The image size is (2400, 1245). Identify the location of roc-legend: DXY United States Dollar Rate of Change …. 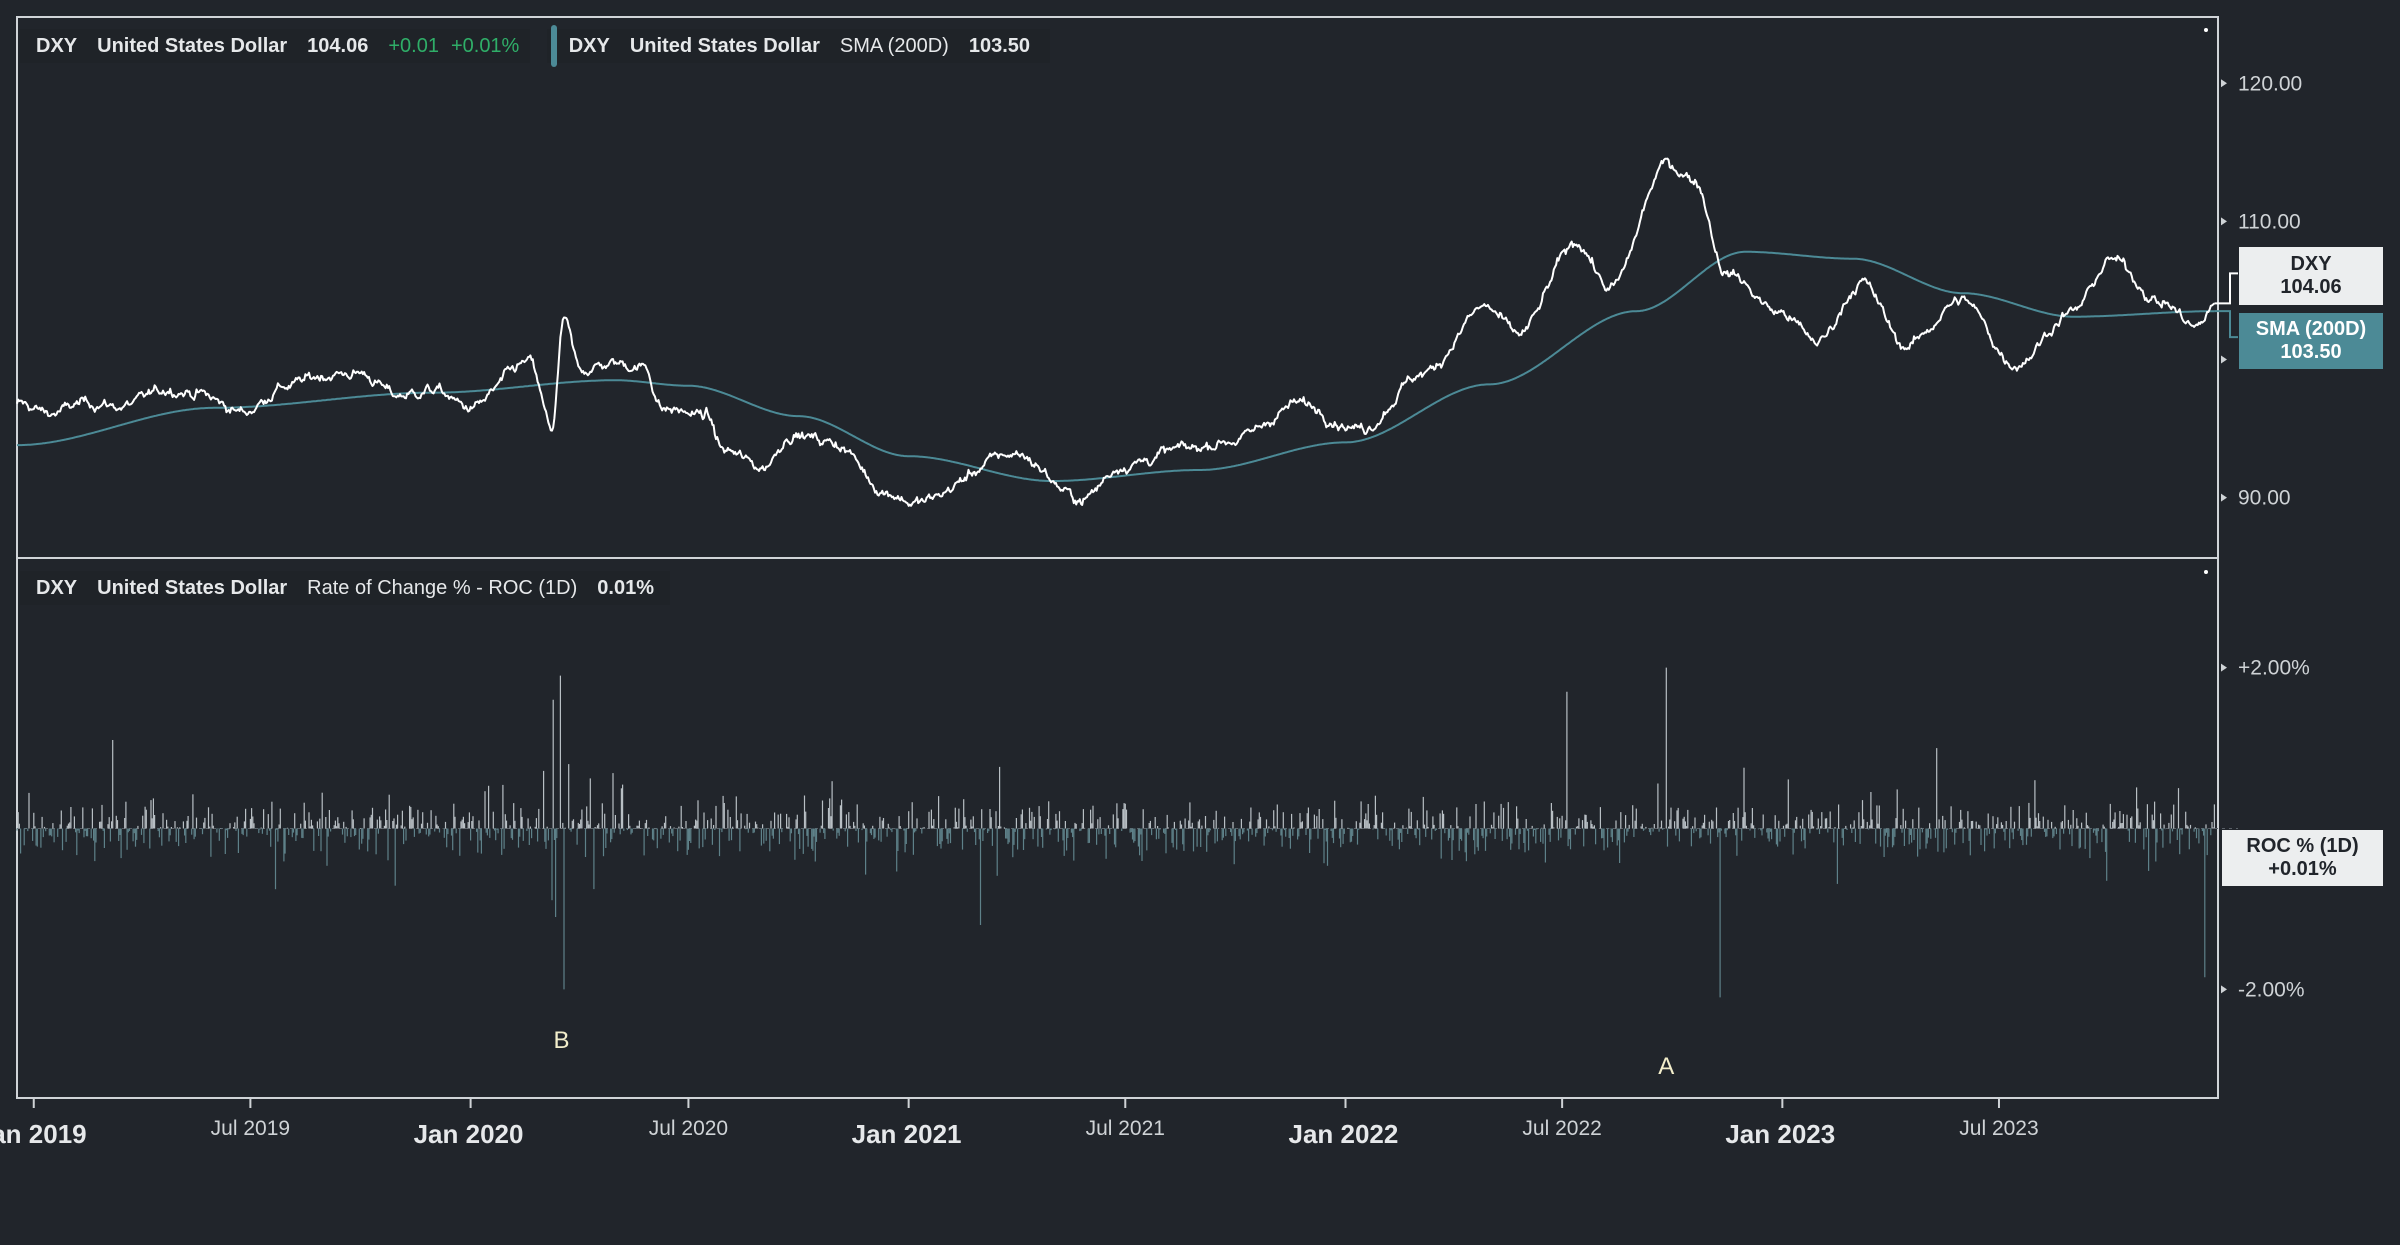
(345, 588).